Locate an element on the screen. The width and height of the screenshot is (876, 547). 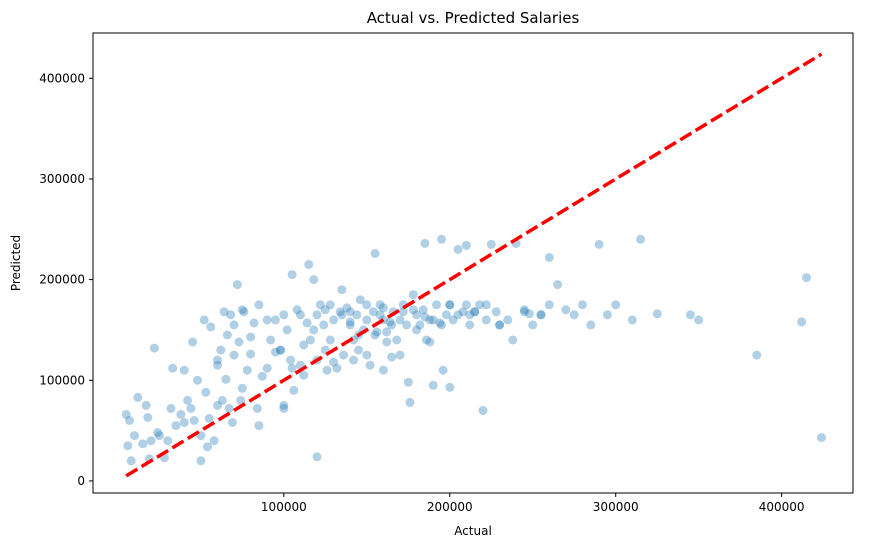
x-axis: 100000 200000 300000 400000 is located at coordinates (533, 503).